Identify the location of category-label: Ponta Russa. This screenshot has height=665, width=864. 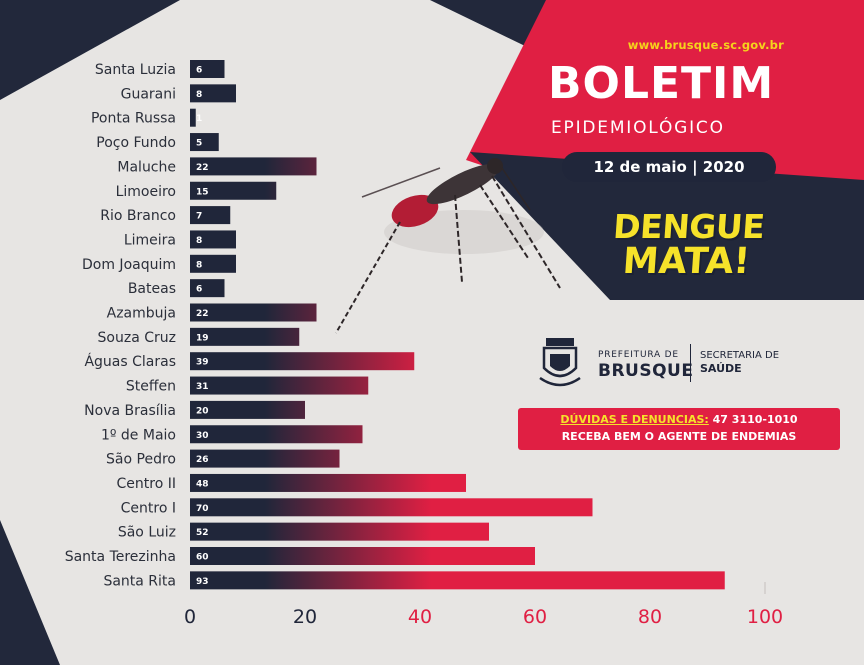
(133, 119).